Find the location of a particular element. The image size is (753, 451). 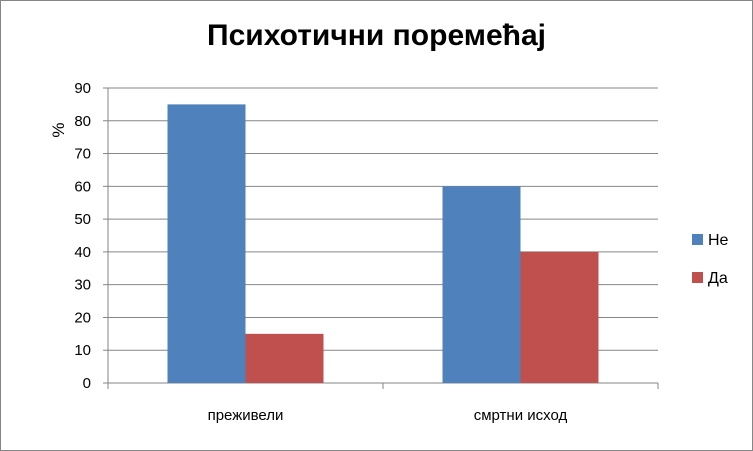

y-tick-label: 0 is located at coordinates (87, 383).